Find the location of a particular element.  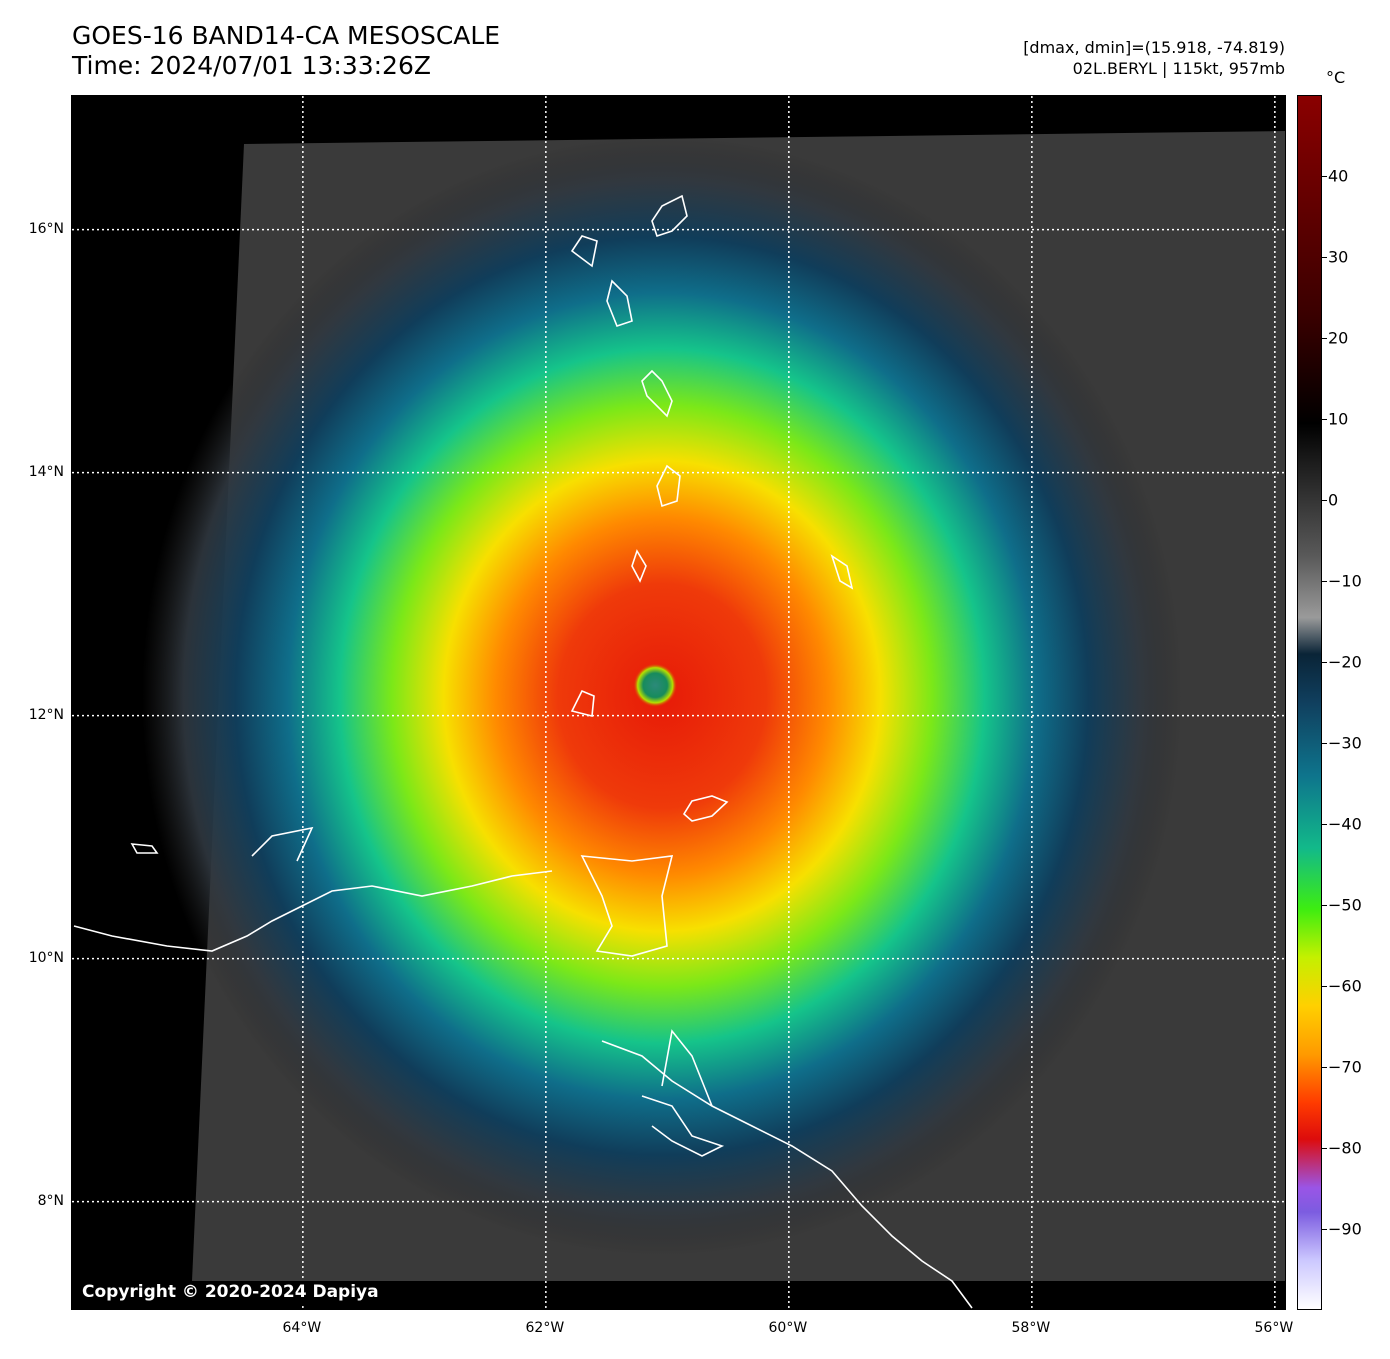

longitude-label: 64°W is located at coordinates (302, 1328).